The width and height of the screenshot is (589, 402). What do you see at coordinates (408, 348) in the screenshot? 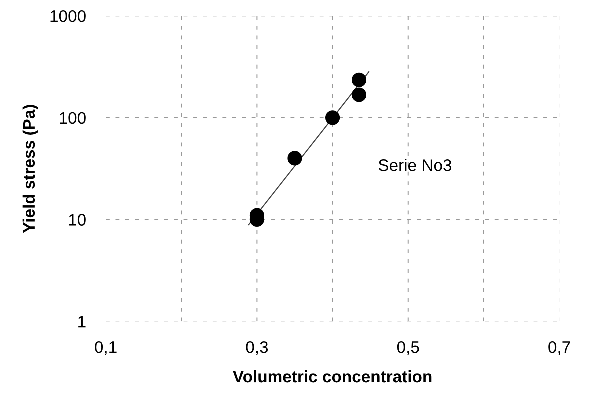
I see `x-tick-label: 0,5` at bounding box center [408, 348].